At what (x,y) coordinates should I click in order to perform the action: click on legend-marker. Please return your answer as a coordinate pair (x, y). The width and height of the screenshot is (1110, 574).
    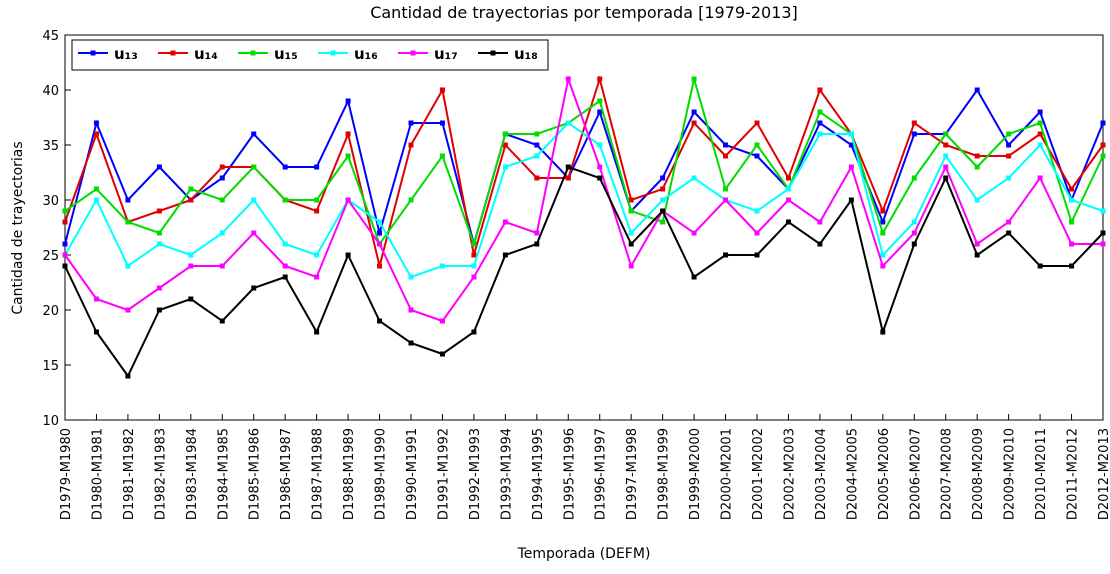
    Looking at the image, I should click on (333, 53).